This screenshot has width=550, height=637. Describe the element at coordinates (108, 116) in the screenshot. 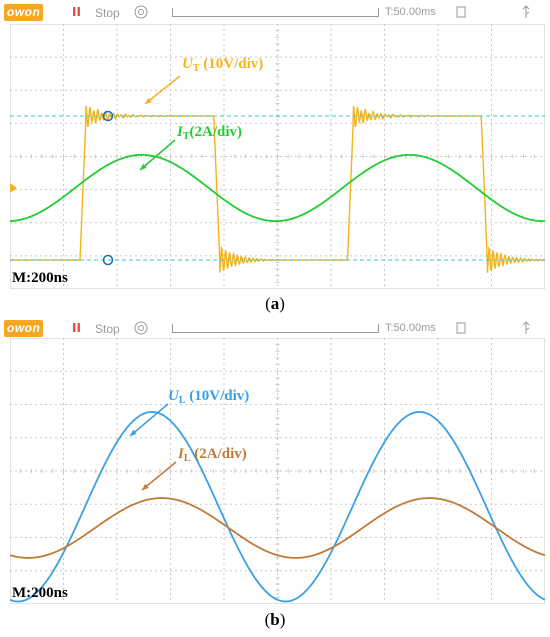

I see `cursor-marker-high` at that location.